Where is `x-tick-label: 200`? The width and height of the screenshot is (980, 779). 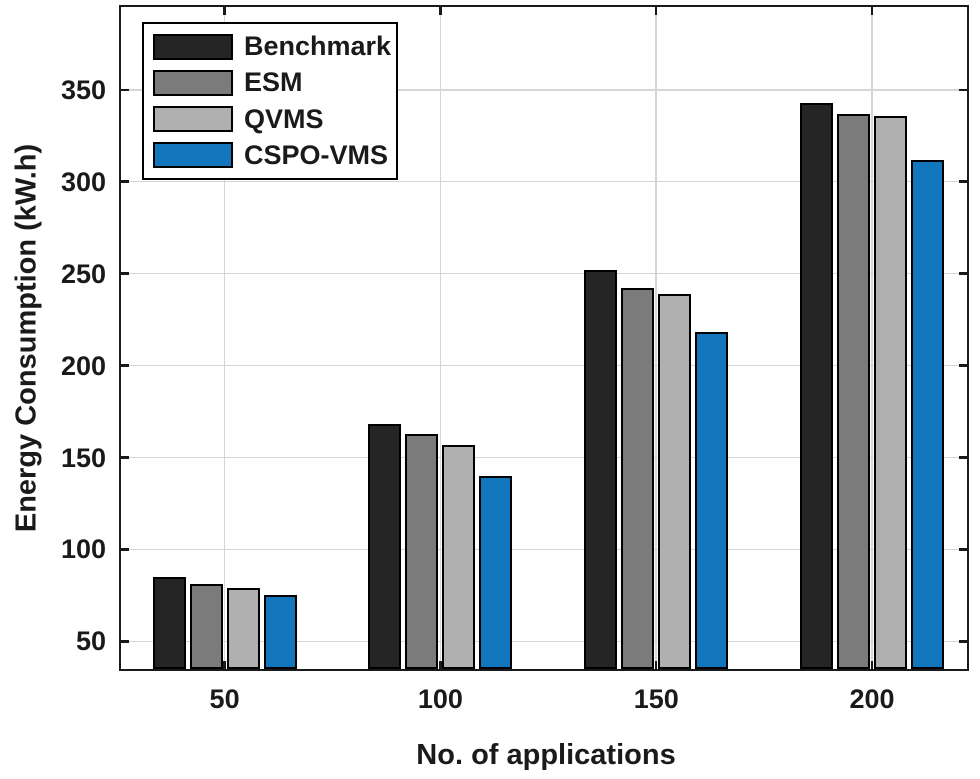 x-tick-label: 200 is located at coordinates (872, 699).